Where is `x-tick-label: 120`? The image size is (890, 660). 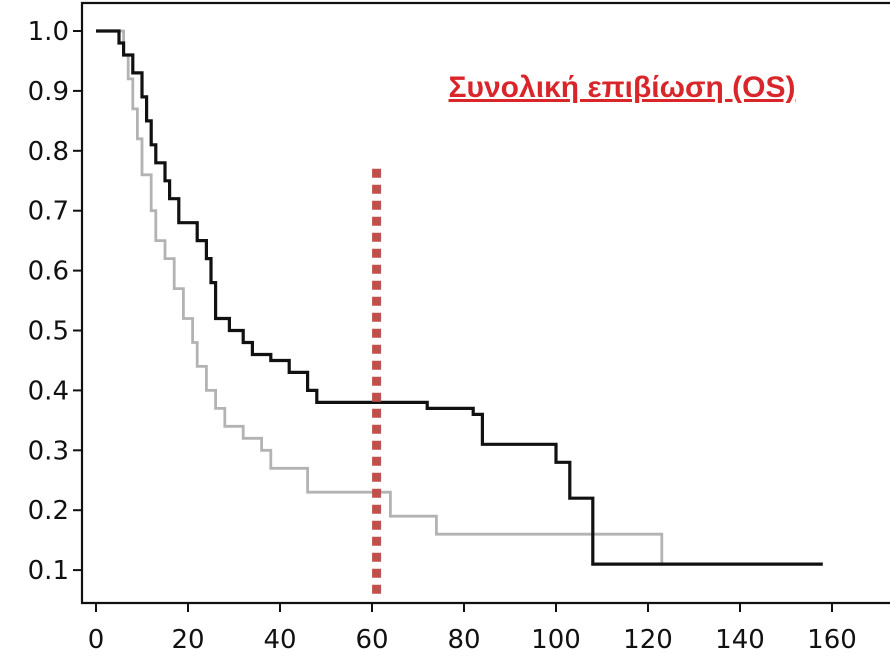
x-tick-label: 120 is located at coordinates (648, 640).